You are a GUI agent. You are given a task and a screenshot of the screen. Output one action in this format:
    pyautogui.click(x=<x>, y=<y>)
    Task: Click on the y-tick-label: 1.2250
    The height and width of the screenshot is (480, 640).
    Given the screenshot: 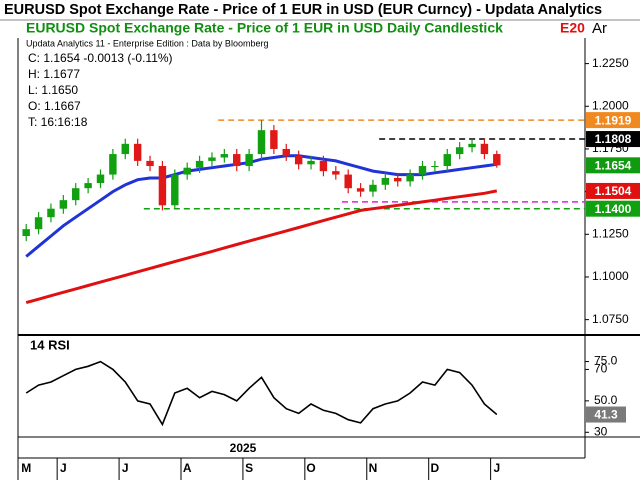 What is the action you would take?
    pyautogui.click(x=610, y=63)
    